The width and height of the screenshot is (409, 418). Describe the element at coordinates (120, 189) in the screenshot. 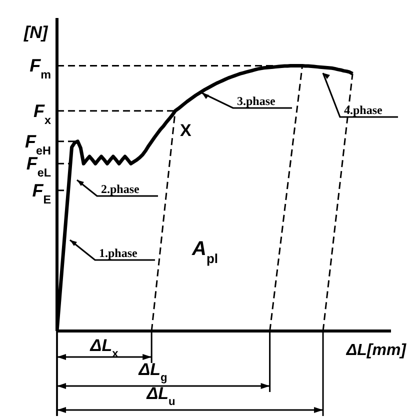

I see `annotation: 2.phase` at that location.